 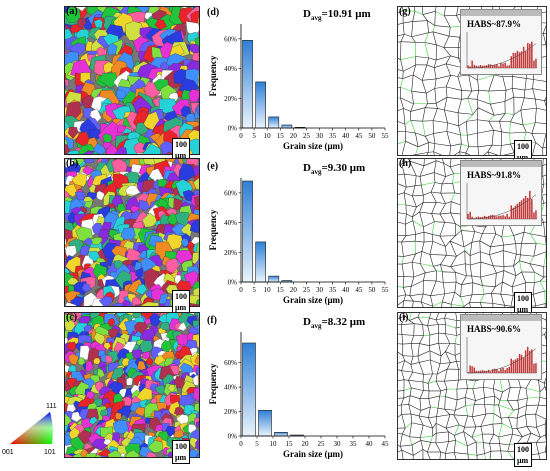 What do you see at coordinates (313, 300) in the screenshot?
I see `x-axis-label-e: Grain size (μm)` at bounding box center [313, 300].